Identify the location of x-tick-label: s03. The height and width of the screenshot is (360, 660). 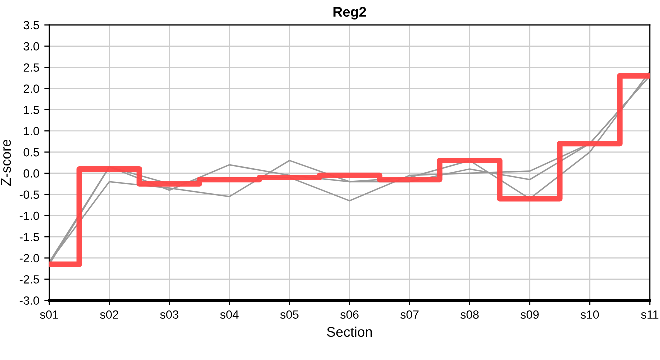
(169, 314).